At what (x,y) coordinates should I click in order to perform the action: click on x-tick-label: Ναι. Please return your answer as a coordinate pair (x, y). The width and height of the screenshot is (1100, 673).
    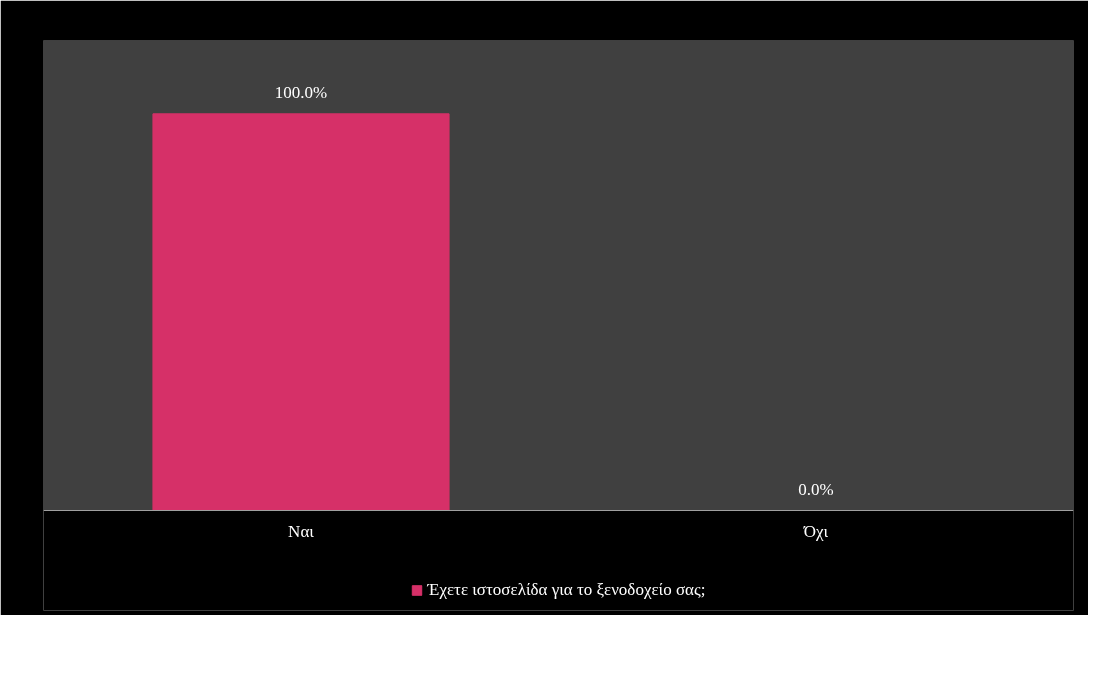
    Looking at the image, I should click on (301, 531).